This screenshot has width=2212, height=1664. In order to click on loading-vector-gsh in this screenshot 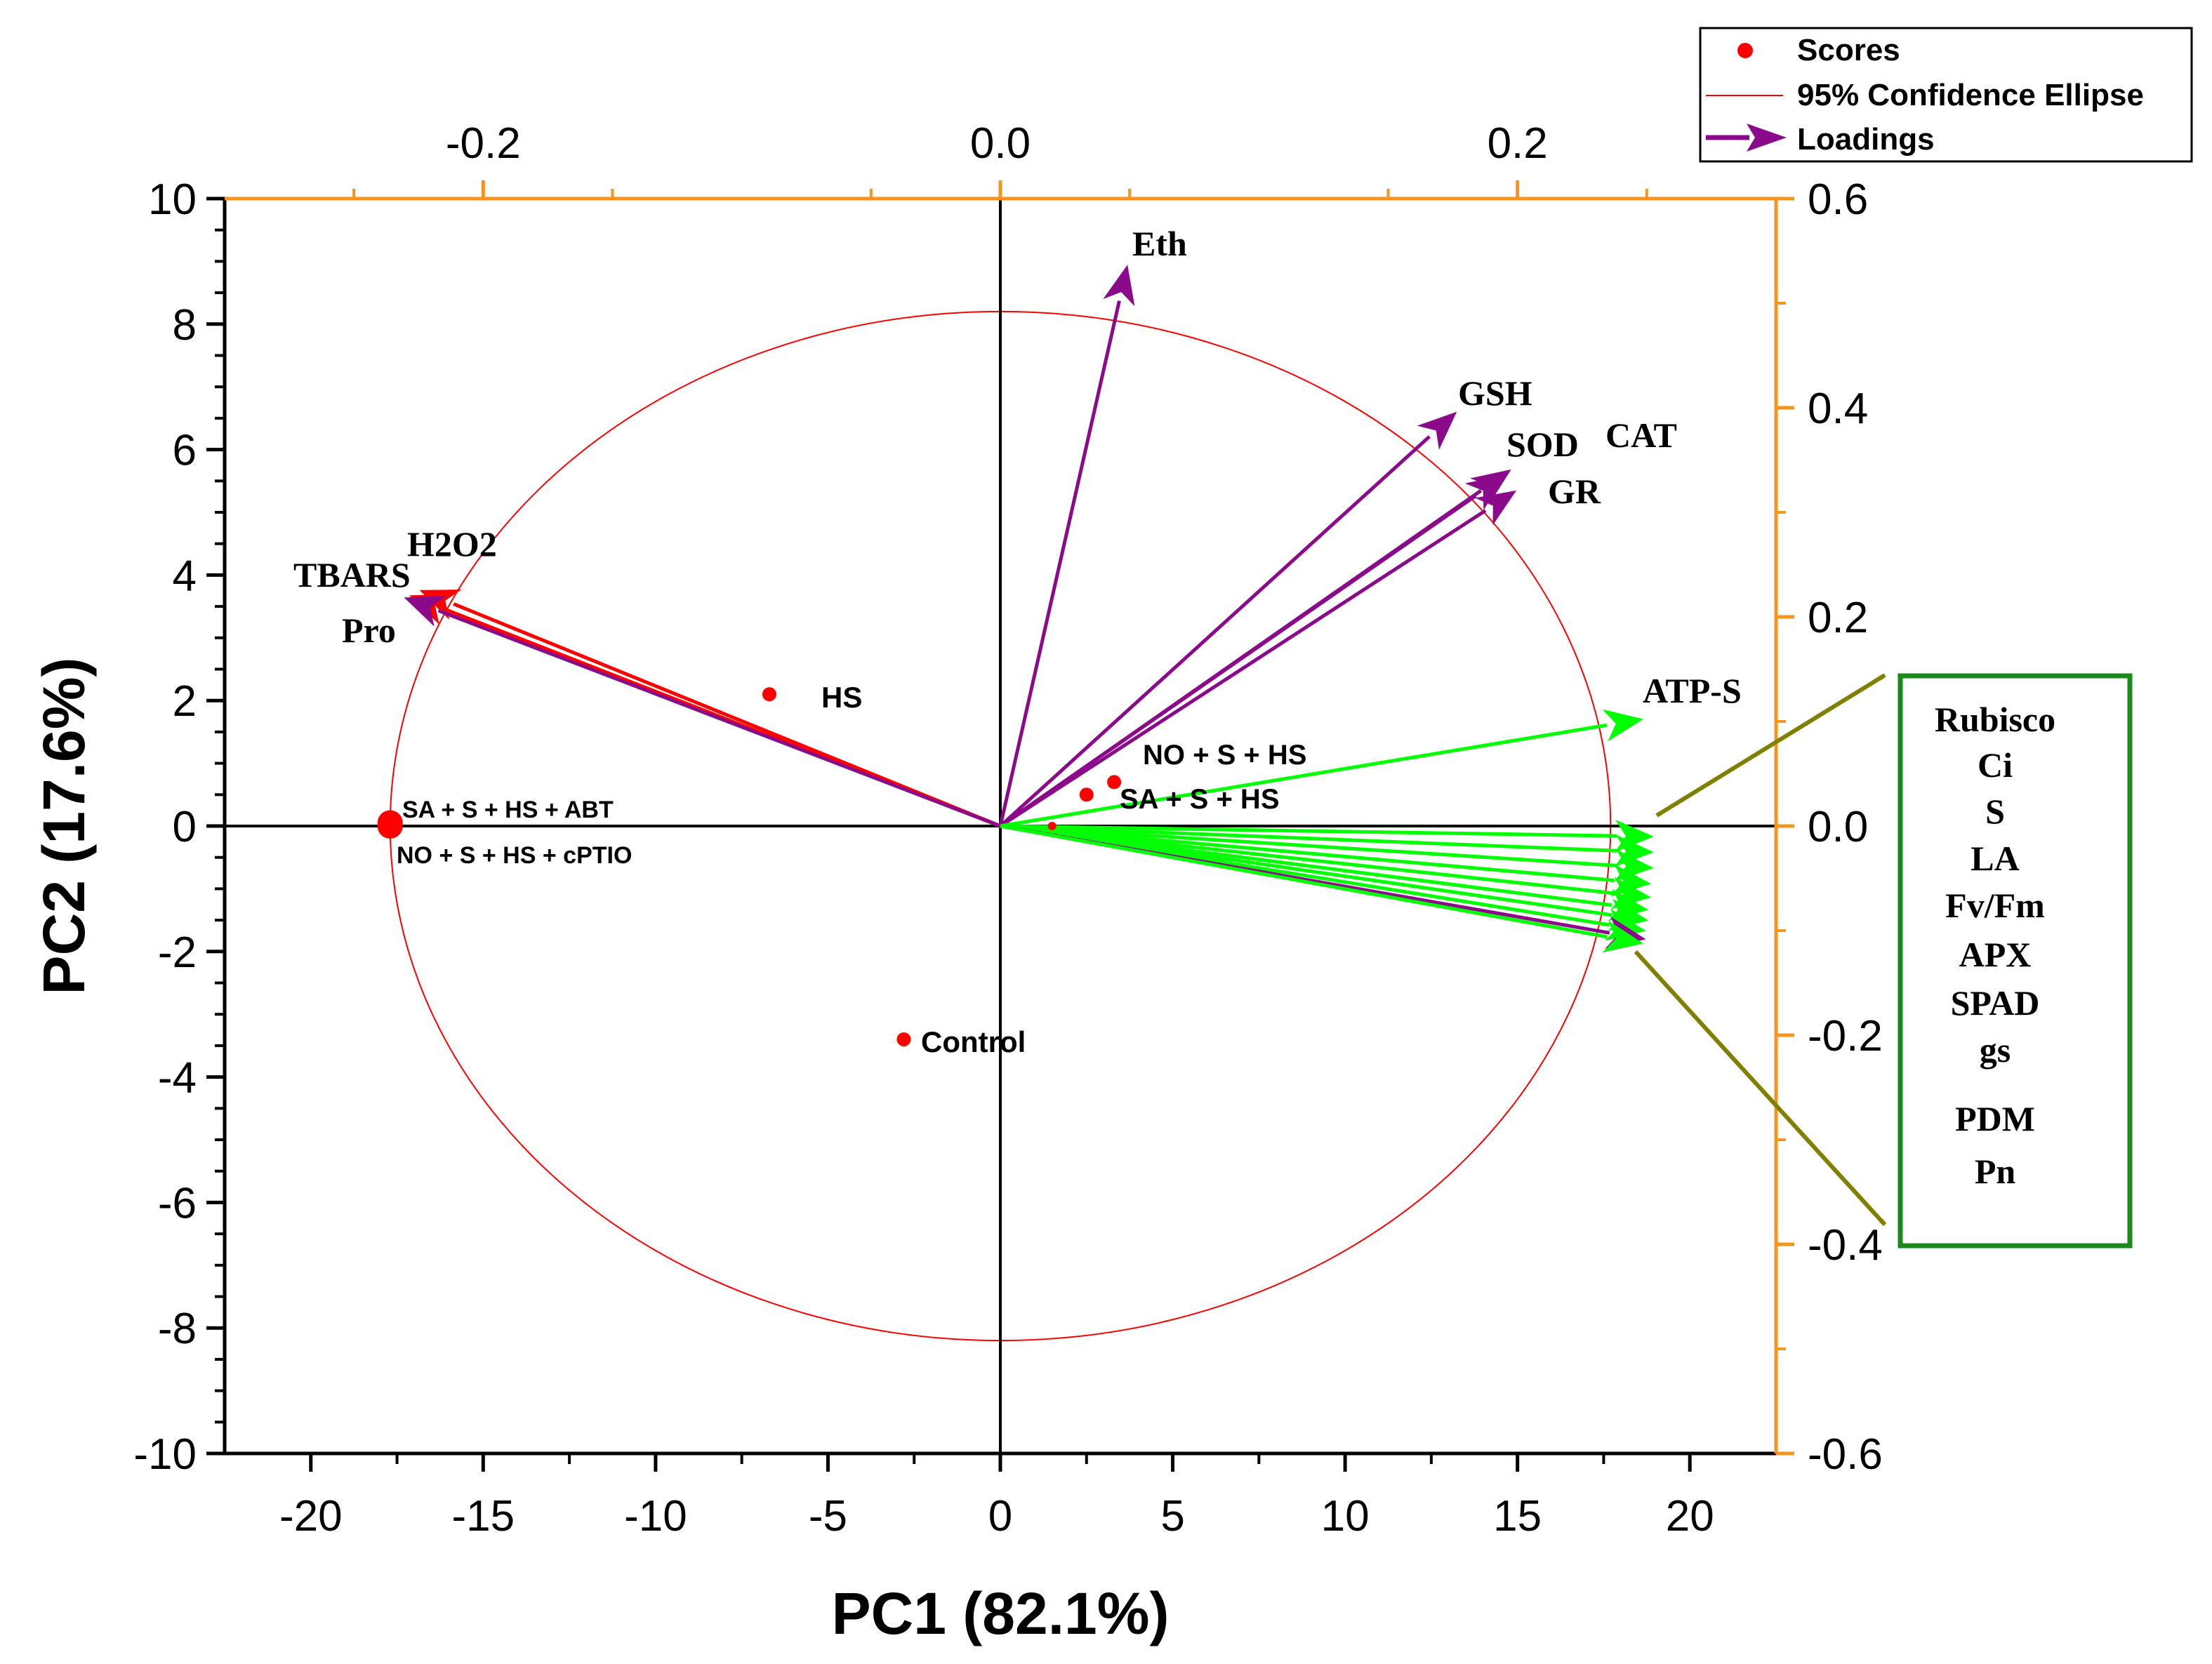, I will do `click(1228, 619)`.